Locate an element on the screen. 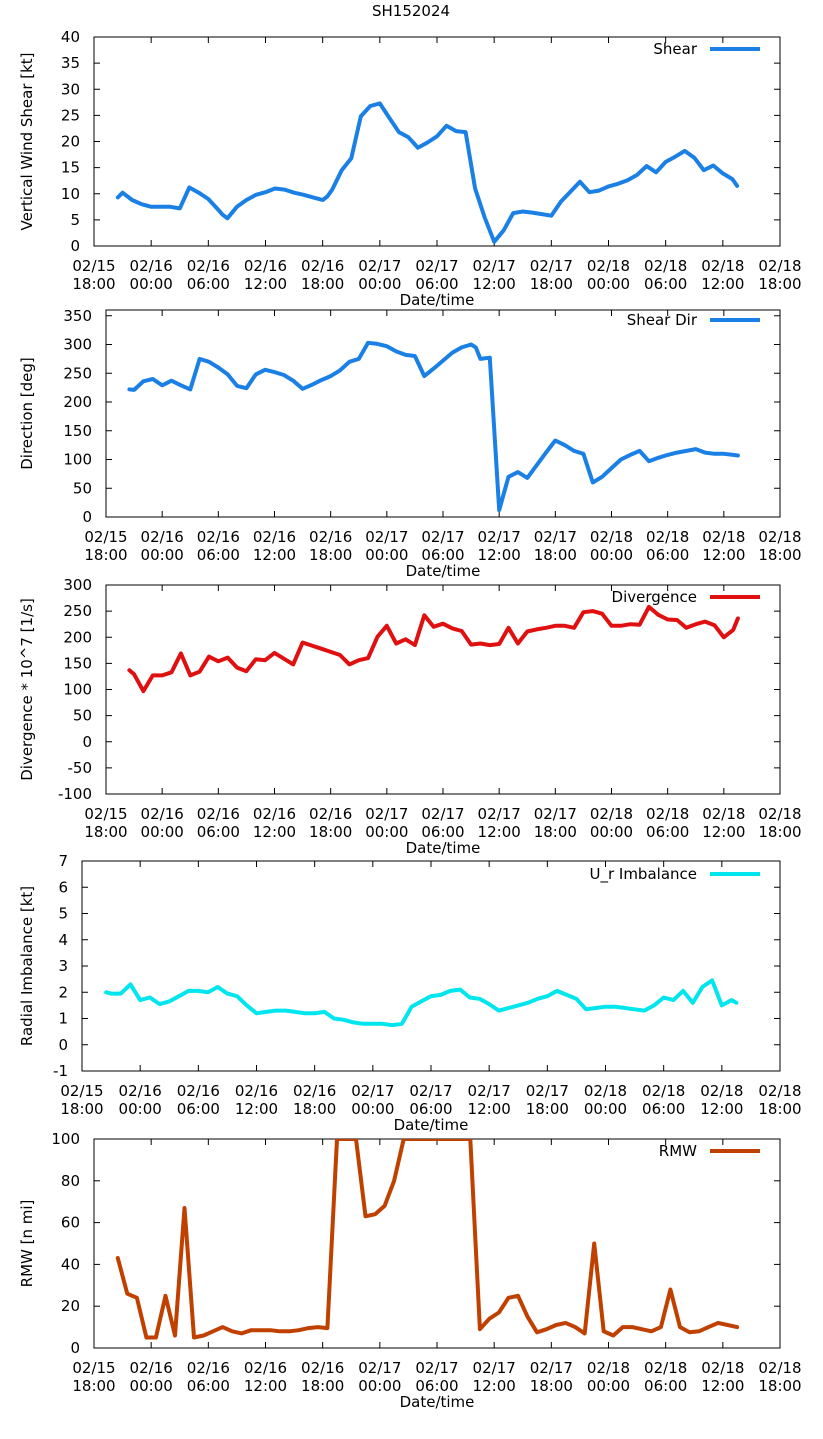  y-tick-label: 10 is located at coordinates (70, 194).